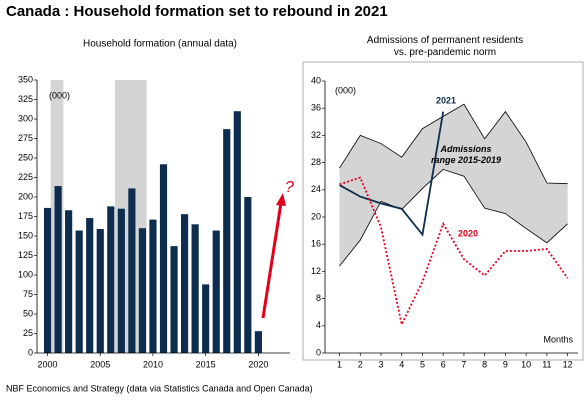 This screenshot has width=586, height=406. I want to click on series-label: 2020, so click(468, 233).